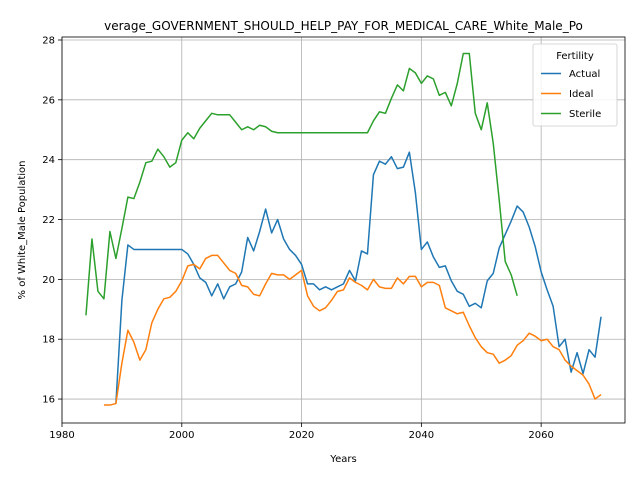 This screenshot has width=640, height=484. Describe the element at coordinates (48, 160) in the screenshot. I see `y-tick-label: 24` at that location.